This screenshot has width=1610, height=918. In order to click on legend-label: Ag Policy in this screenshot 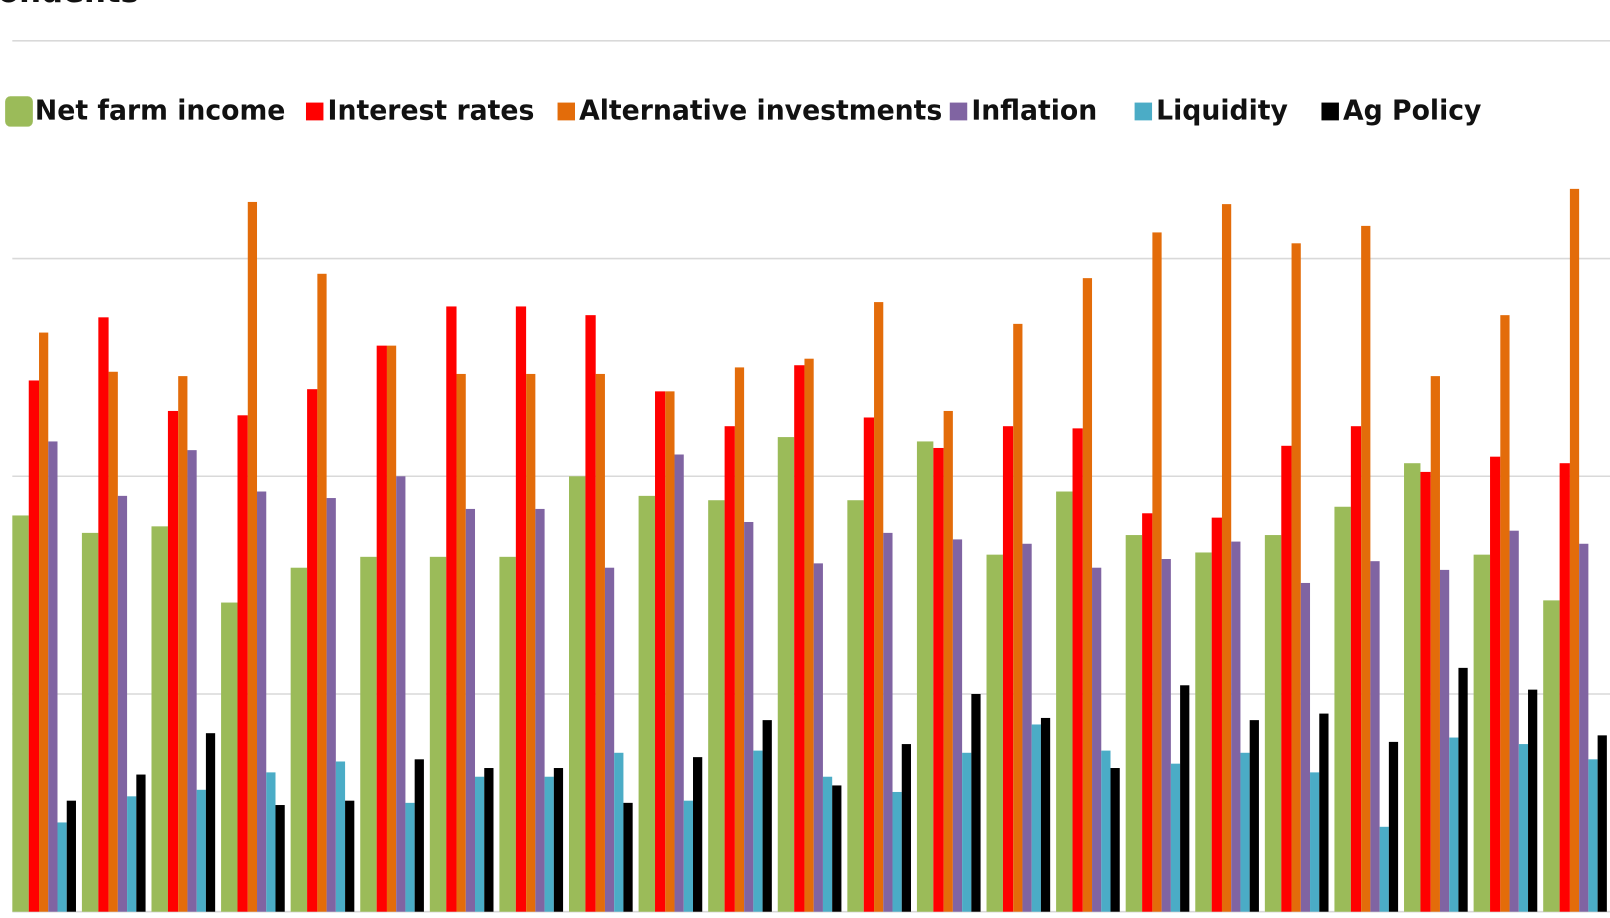, I will do `click(1412, 110)`.